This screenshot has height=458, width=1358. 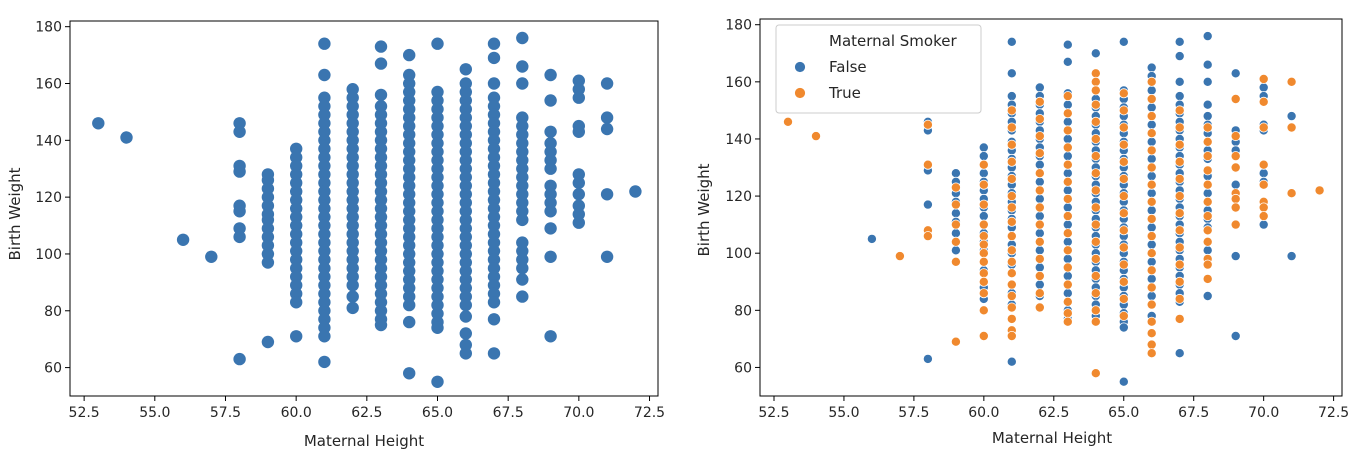 I want to click on y-tick-label: 180, so click(x=48, y=28).